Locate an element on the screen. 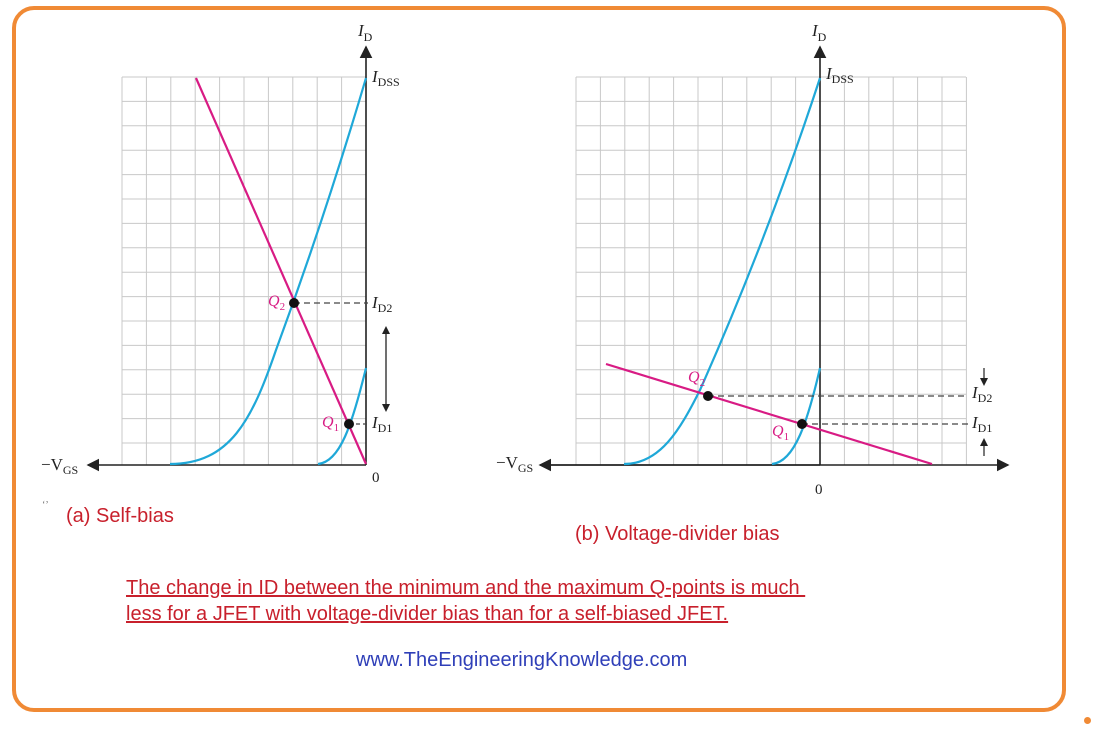  q2-point-a is located at coordinates (294, 303).